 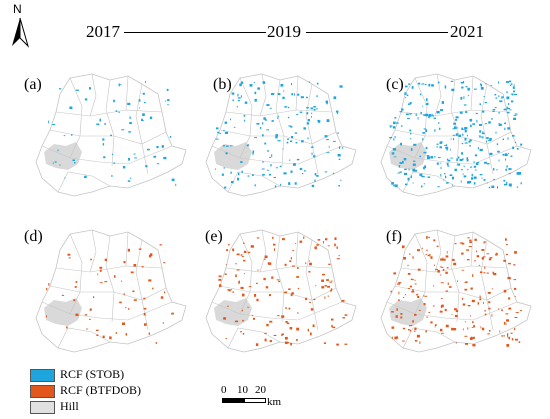 I want to click on panel-label-e: (e), so click(x=214, y=236).